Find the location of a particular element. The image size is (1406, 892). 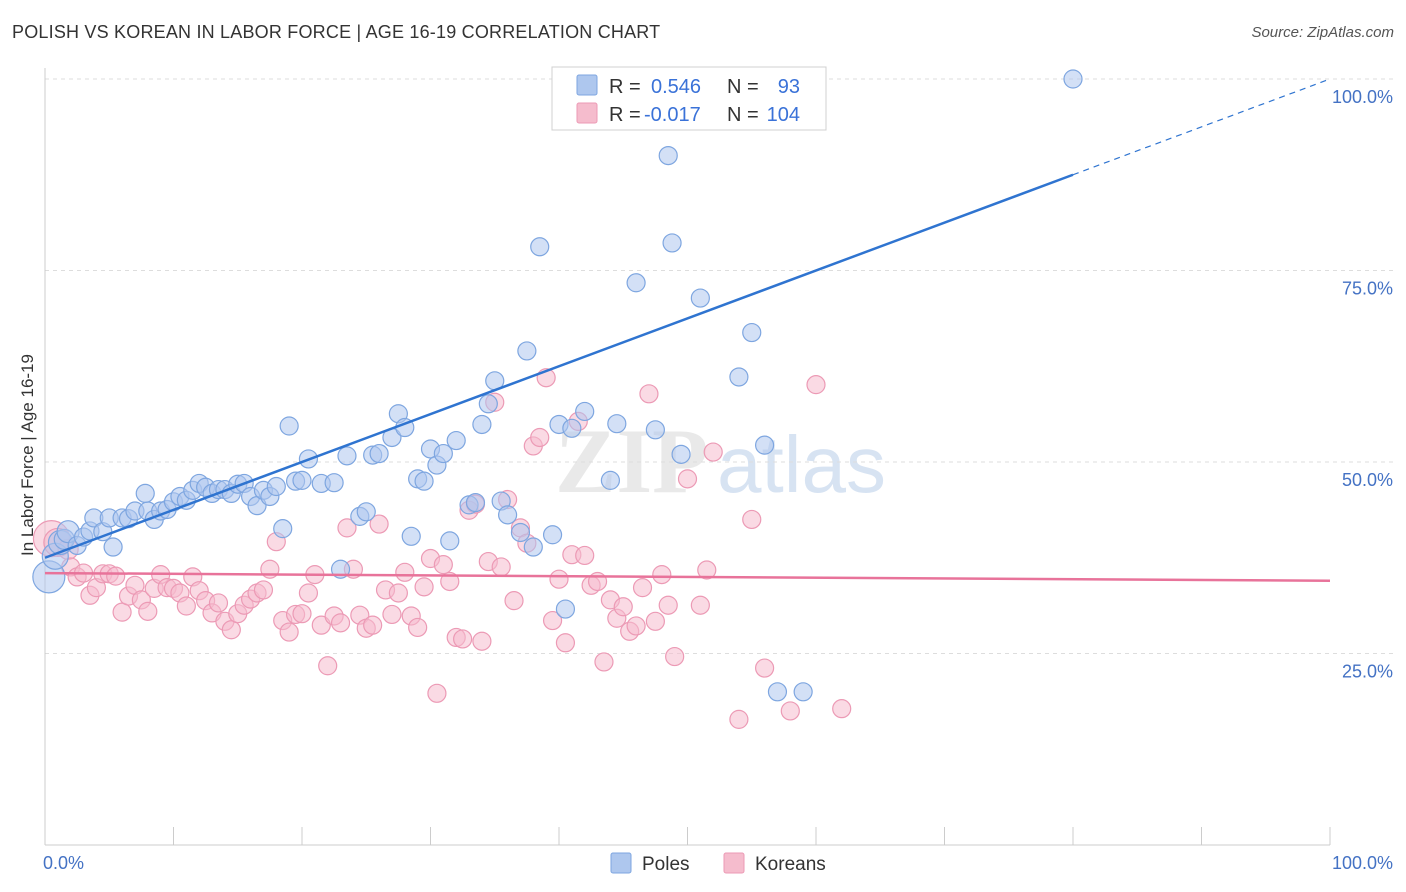

legend-n-value-koreans: 104 is located at coordinates (783, 115).